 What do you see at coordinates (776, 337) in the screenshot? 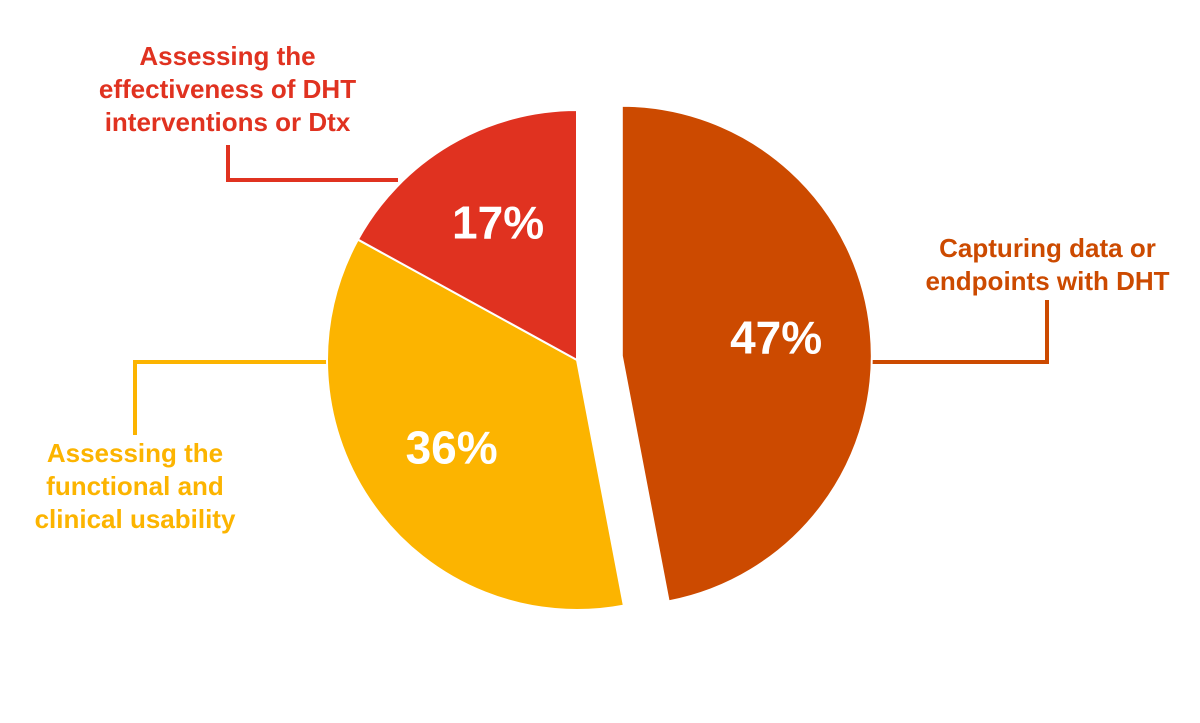
I see `value-label: 47%` at bounding box center [776, 337].